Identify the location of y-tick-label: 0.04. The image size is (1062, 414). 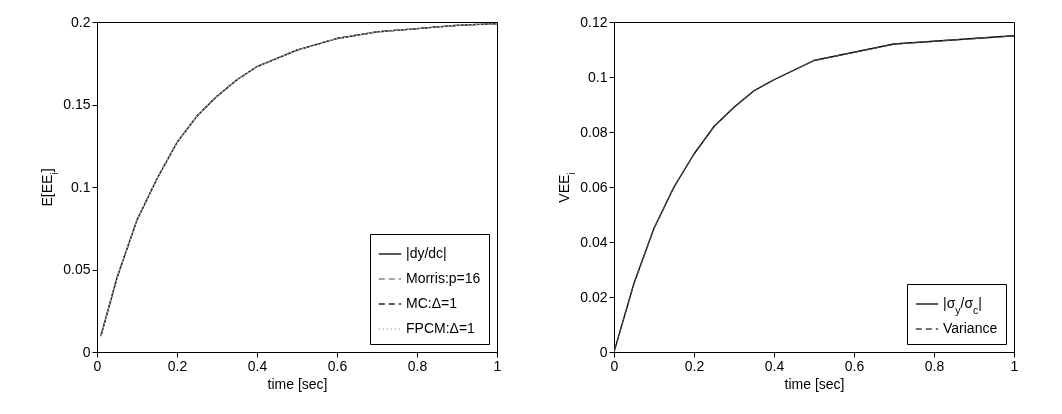
(594, 241).